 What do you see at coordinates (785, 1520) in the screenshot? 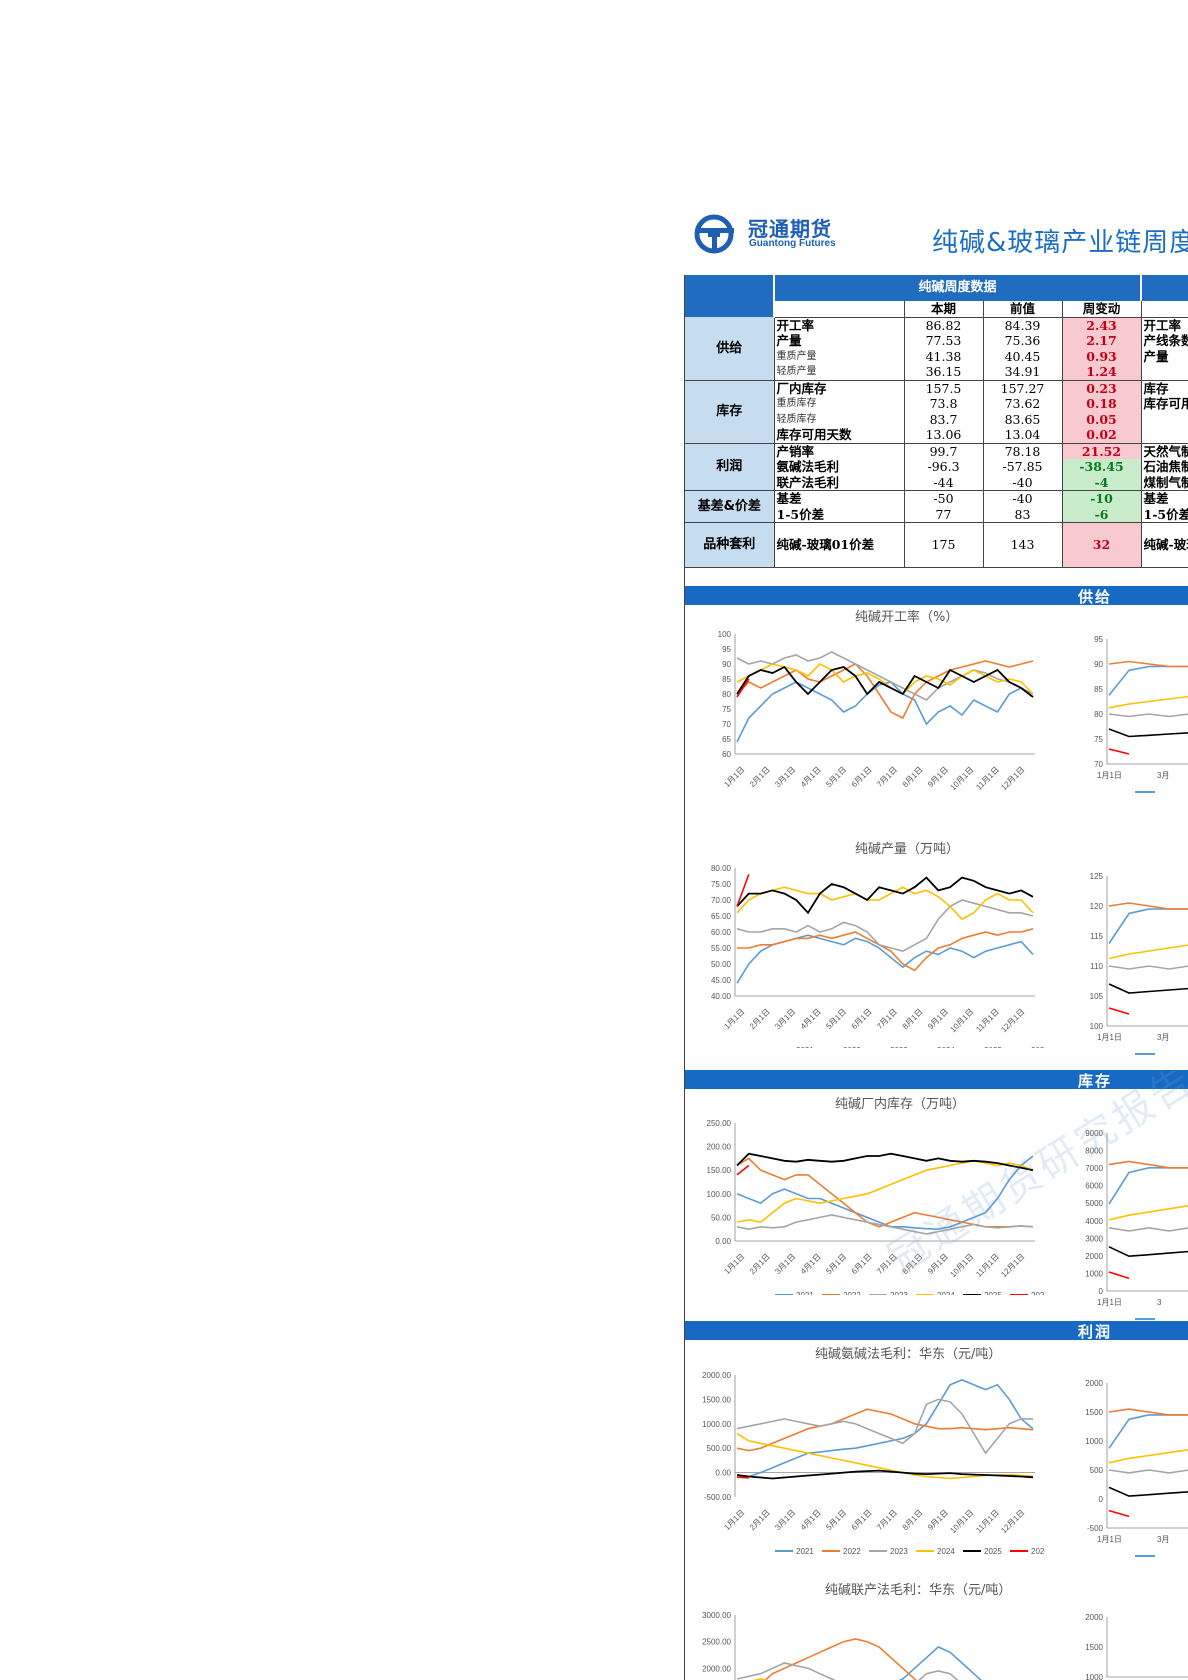
I see `x-tick-label: 3月1日` at bounding box center [785, 1520].